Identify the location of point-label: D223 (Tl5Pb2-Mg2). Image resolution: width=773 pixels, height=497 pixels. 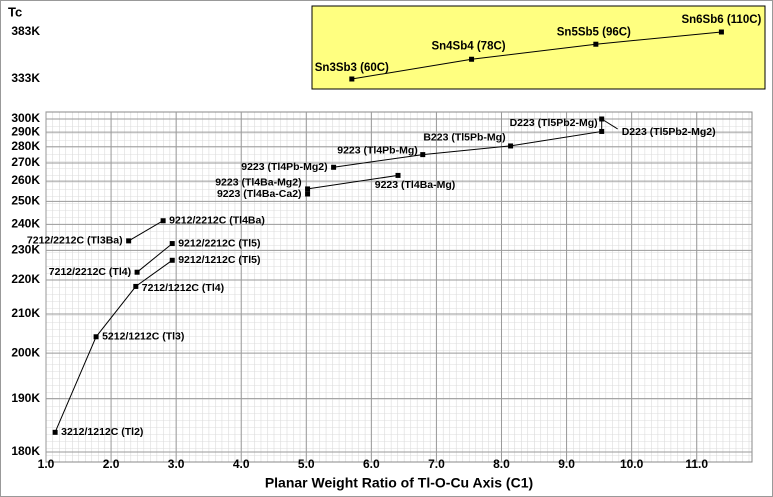
(669, 132).